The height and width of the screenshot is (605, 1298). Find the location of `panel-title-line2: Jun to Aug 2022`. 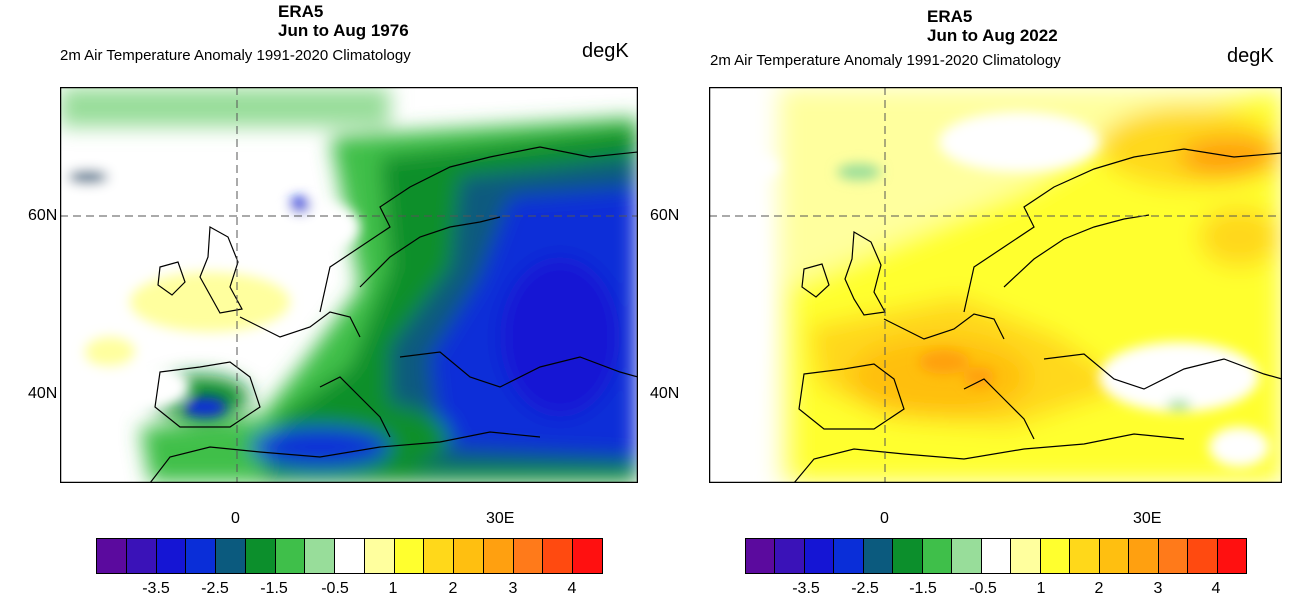

panel-title-line2: Jun to Aug 2022 is located at coordinates (992, 35).